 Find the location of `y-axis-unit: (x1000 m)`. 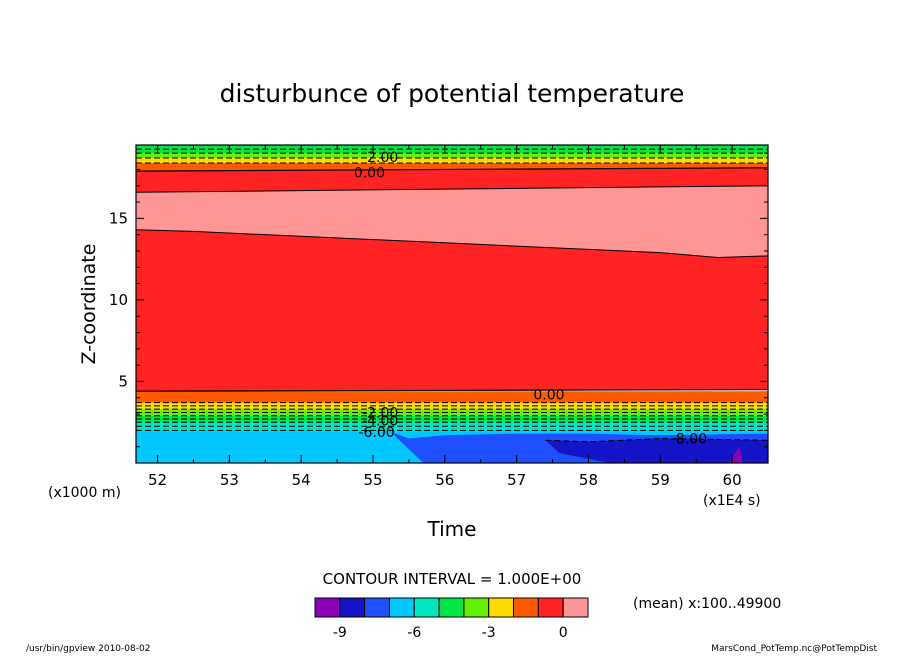

y-axis-unit: (x1000 m) is located at coordinates (84, 493).